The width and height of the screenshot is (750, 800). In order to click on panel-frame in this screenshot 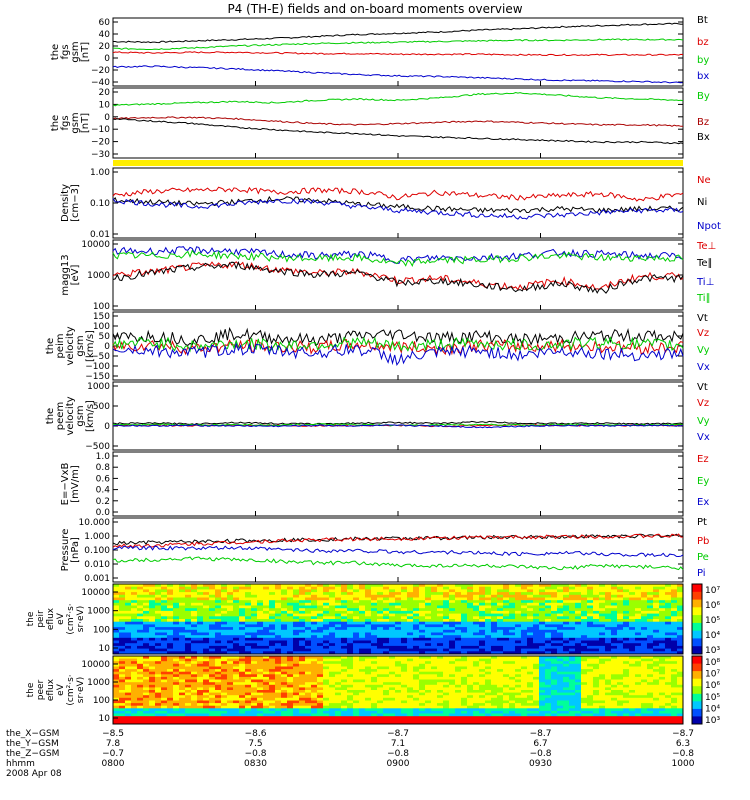, I will do `click(398, 550)`.